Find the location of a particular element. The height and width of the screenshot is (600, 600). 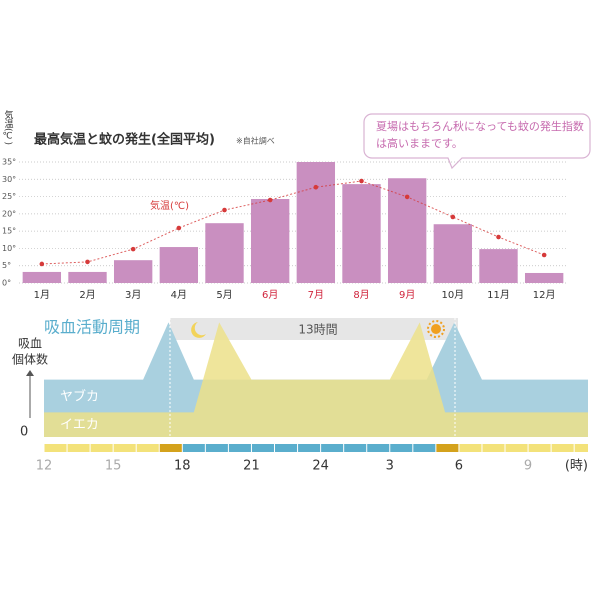

x-tick-label: 6月 is located at coordinates (270, 295).